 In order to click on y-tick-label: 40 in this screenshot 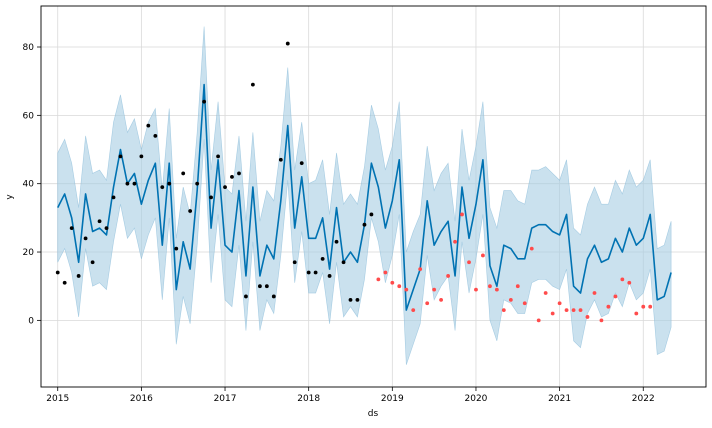, I will do `click(29, 185)`.